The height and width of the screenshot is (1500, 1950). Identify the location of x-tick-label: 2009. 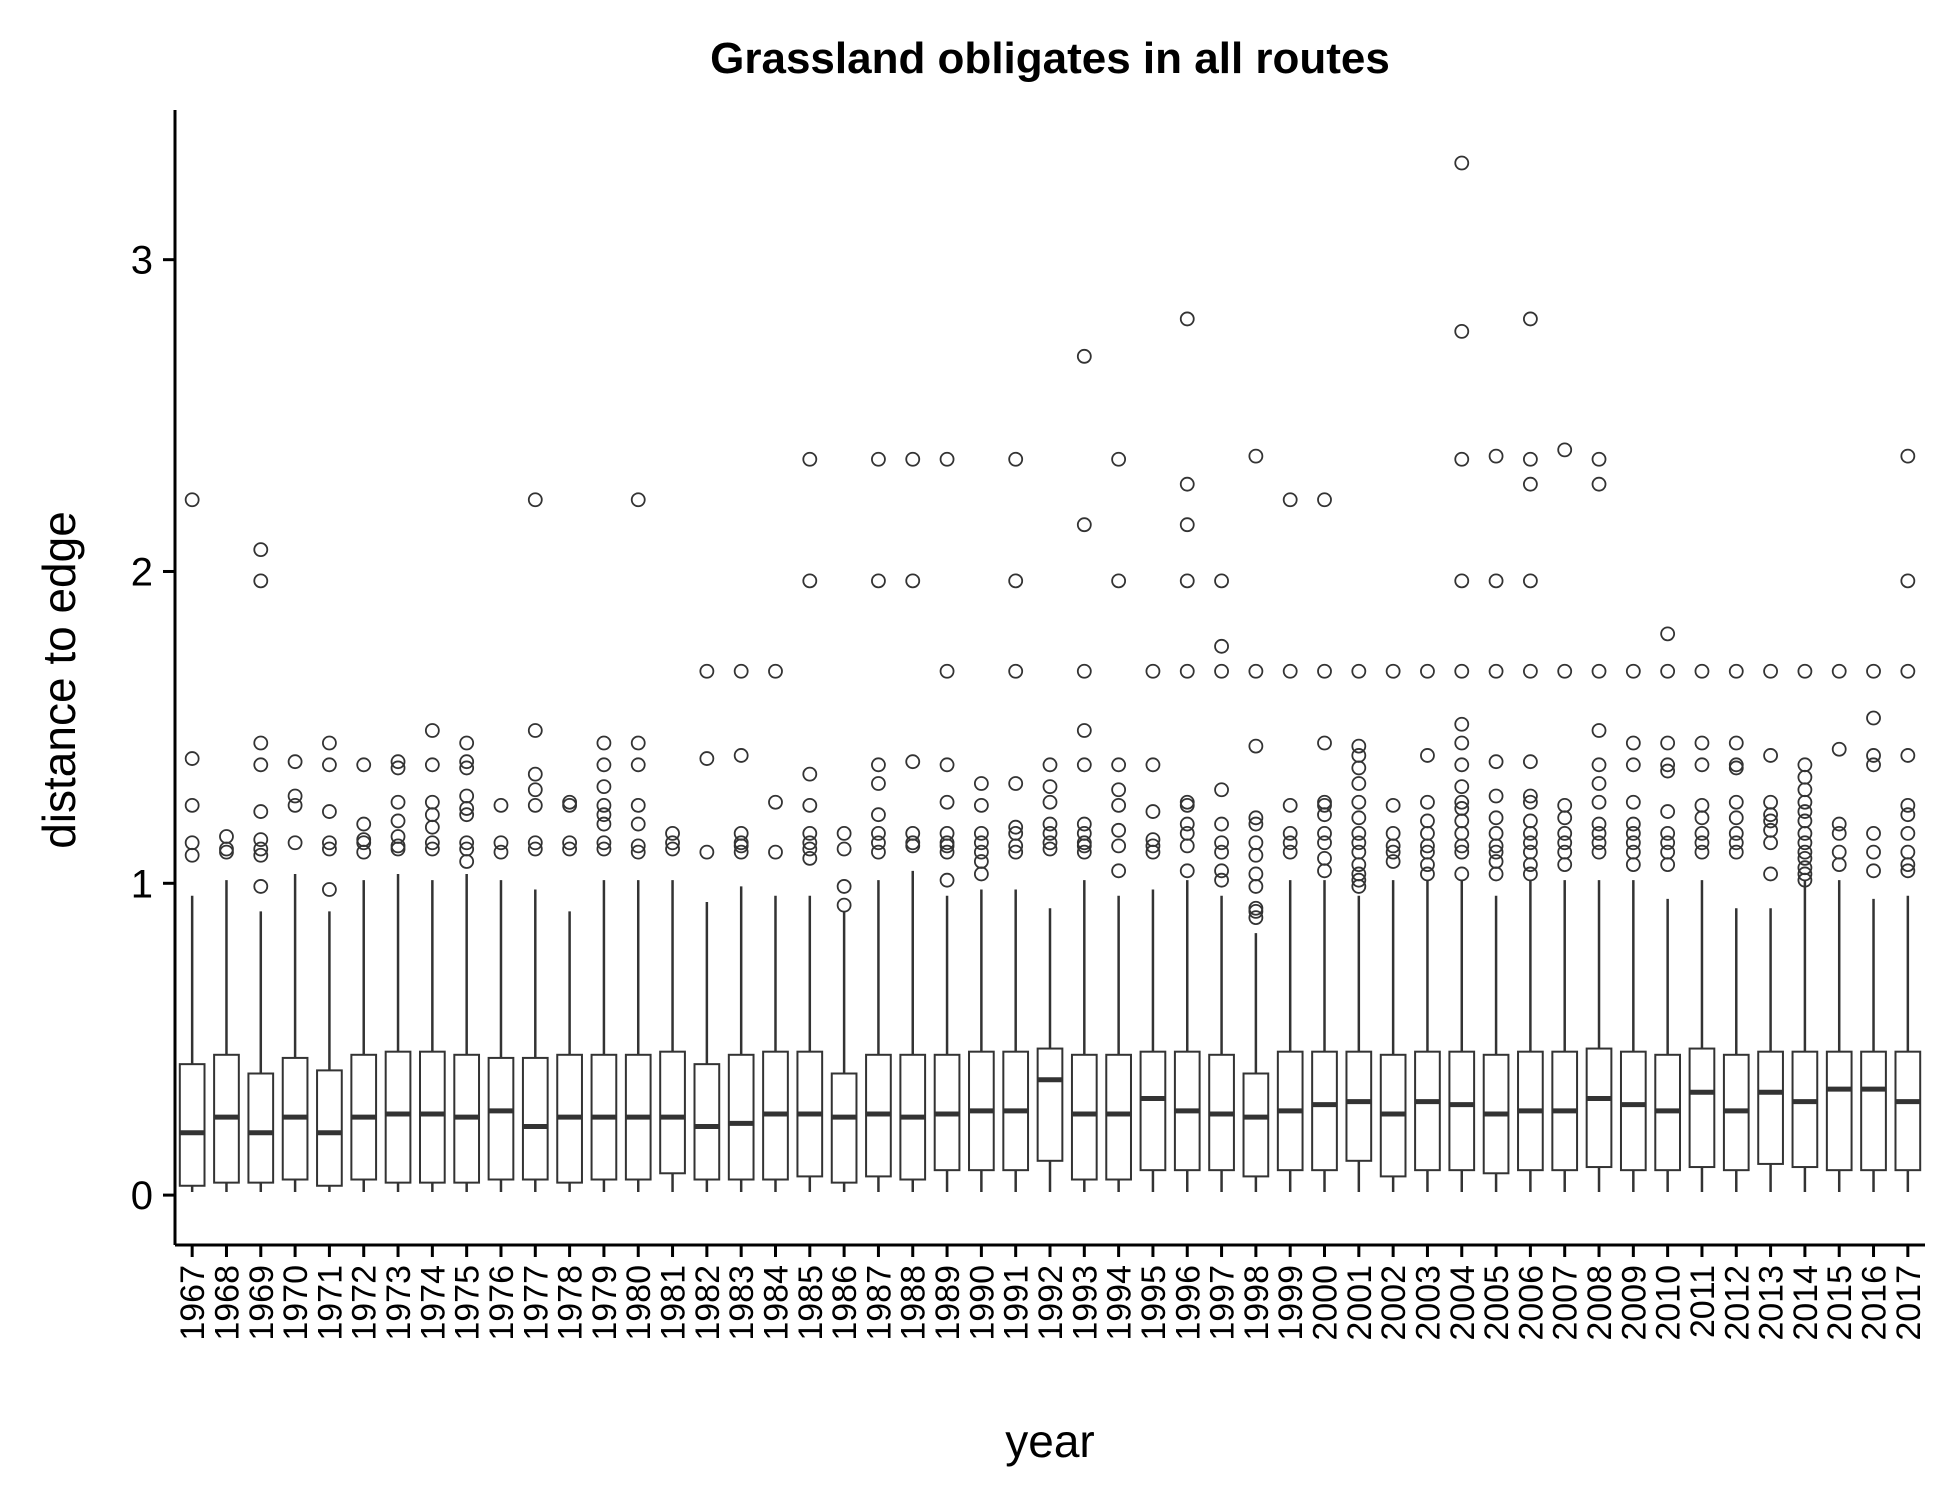
(1634, 1303).